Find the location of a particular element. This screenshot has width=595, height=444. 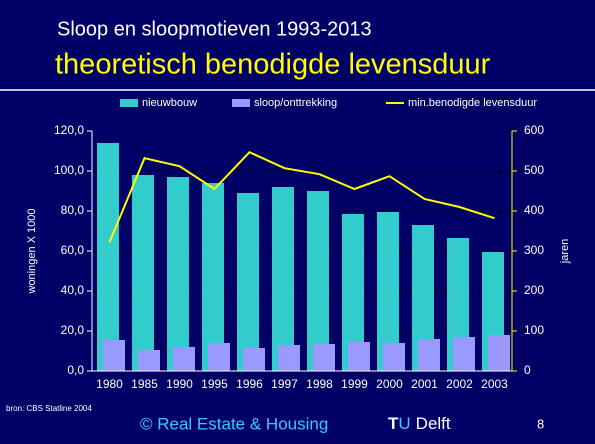

logo: TU Delft is located at coordinates (419, 423).